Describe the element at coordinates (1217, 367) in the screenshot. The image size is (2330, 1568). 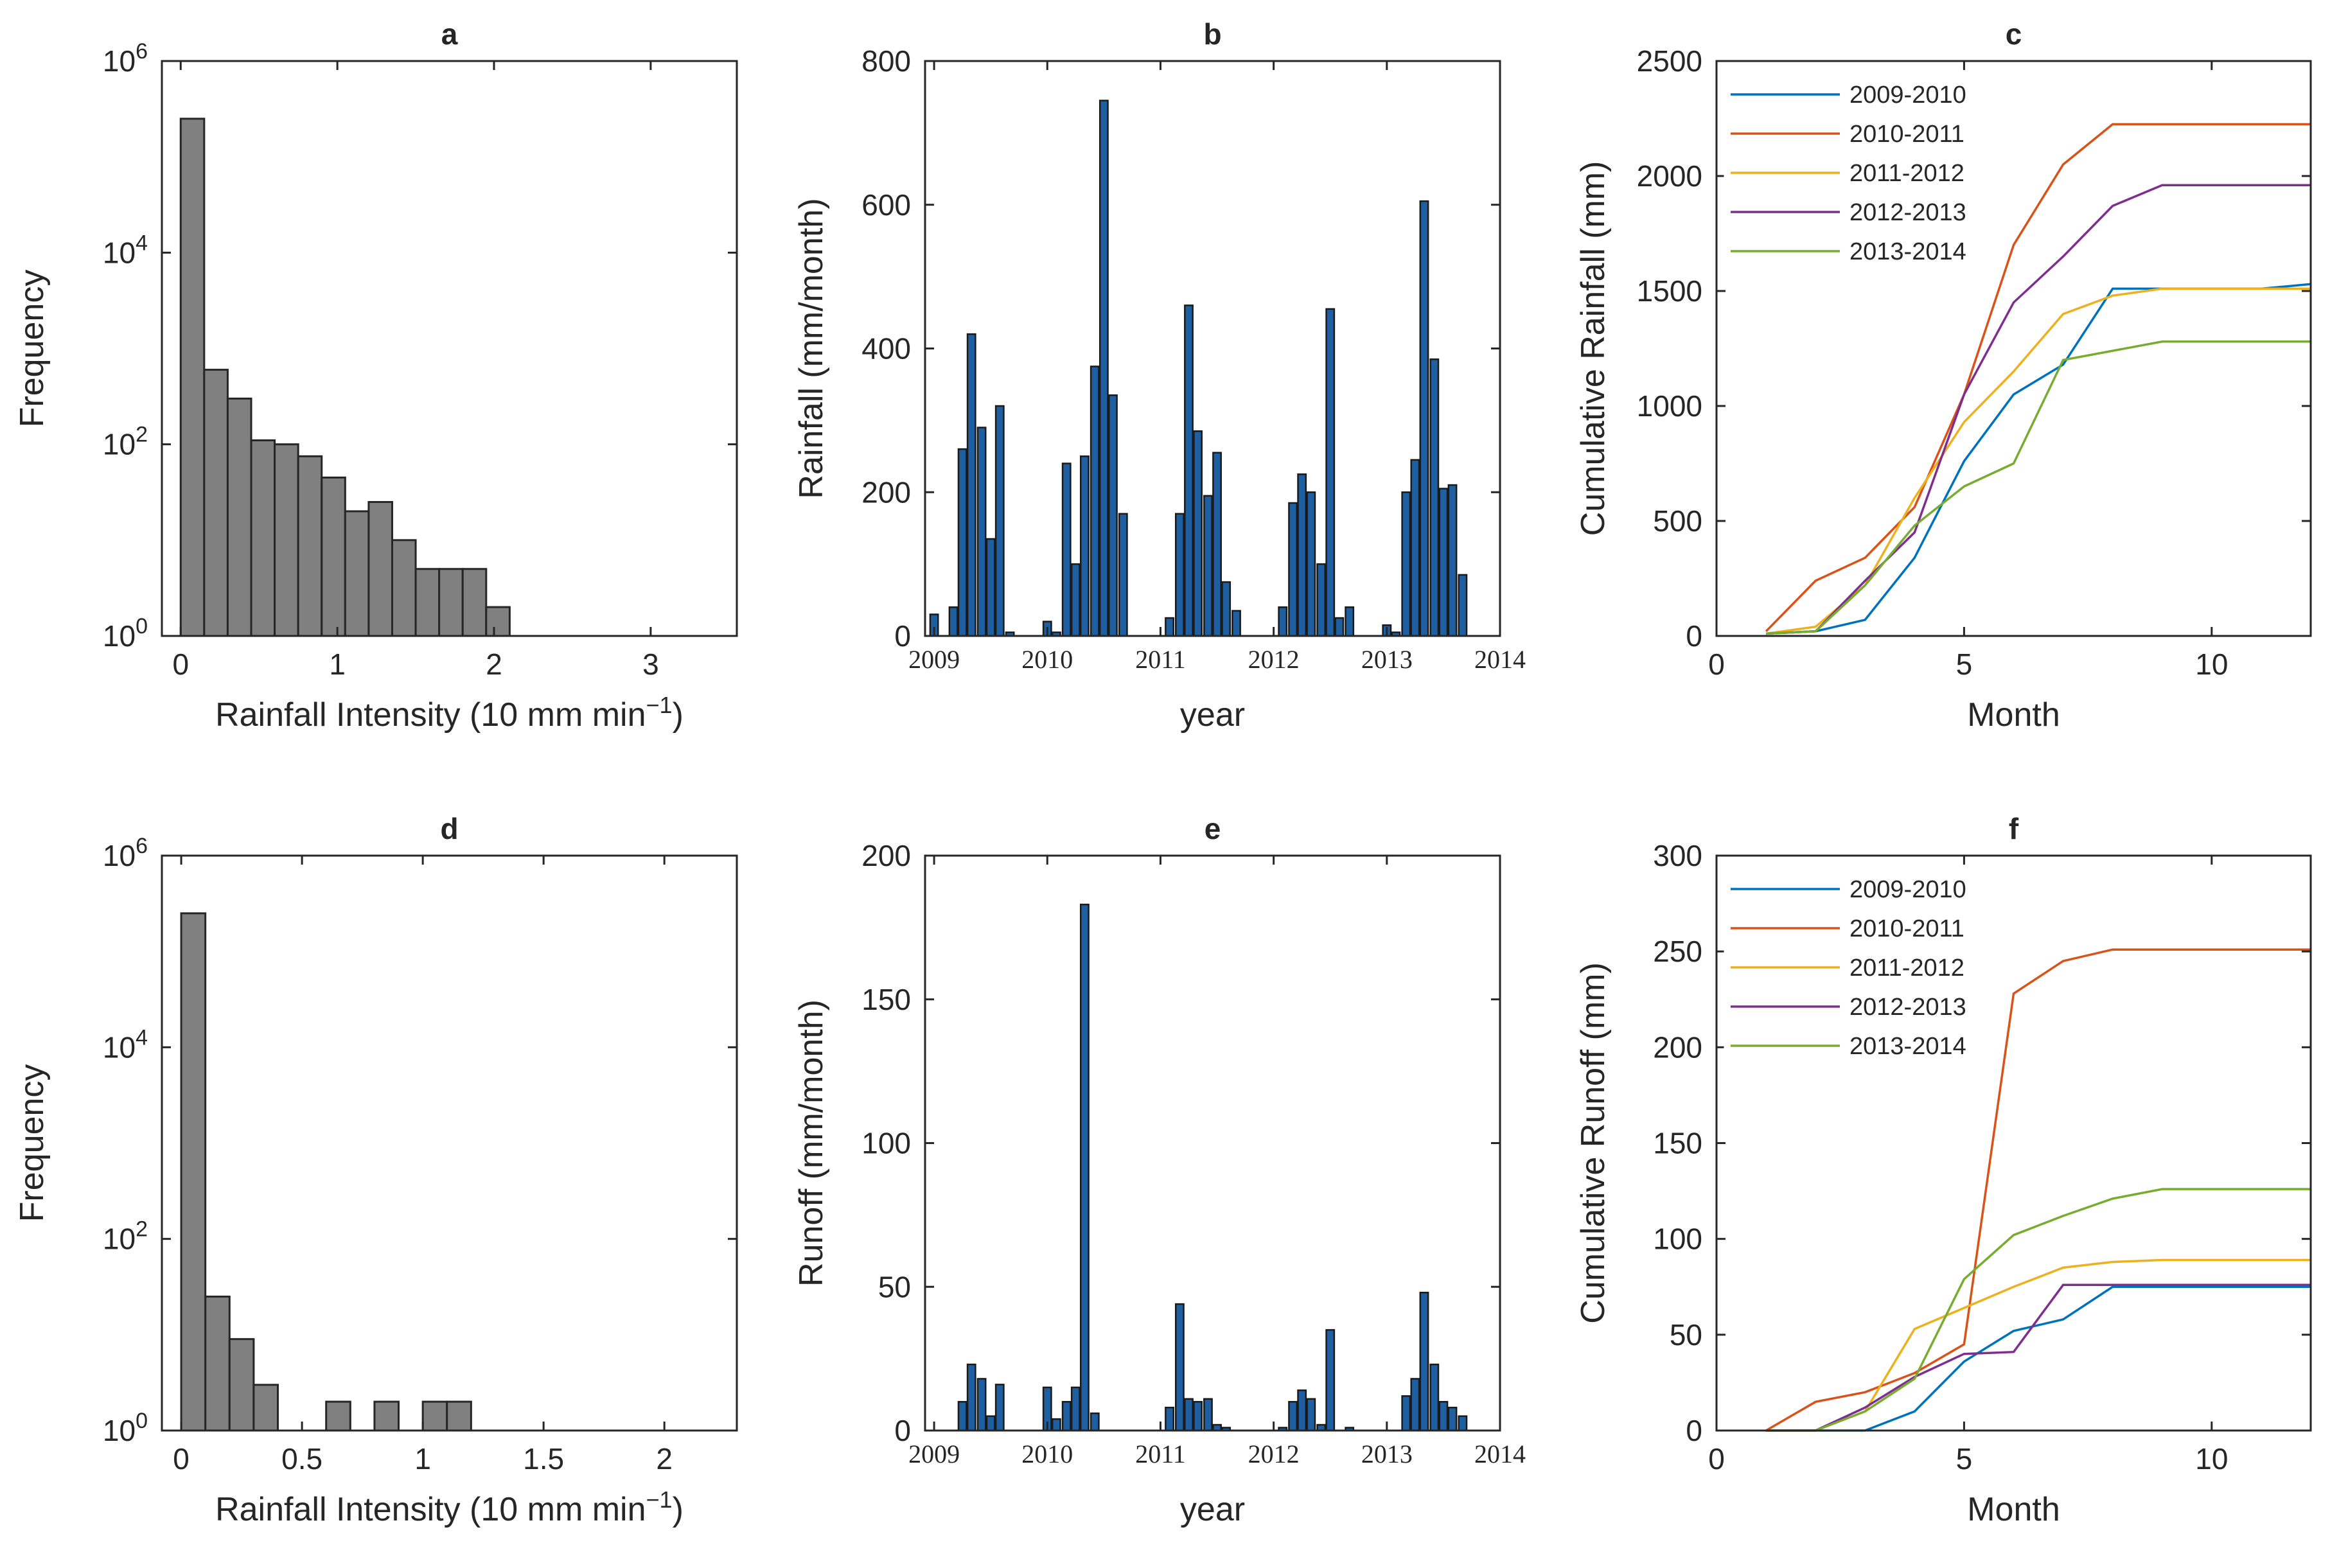
I see `x-axis: 2009 2010 2011 2012 2013 2014` at that location.